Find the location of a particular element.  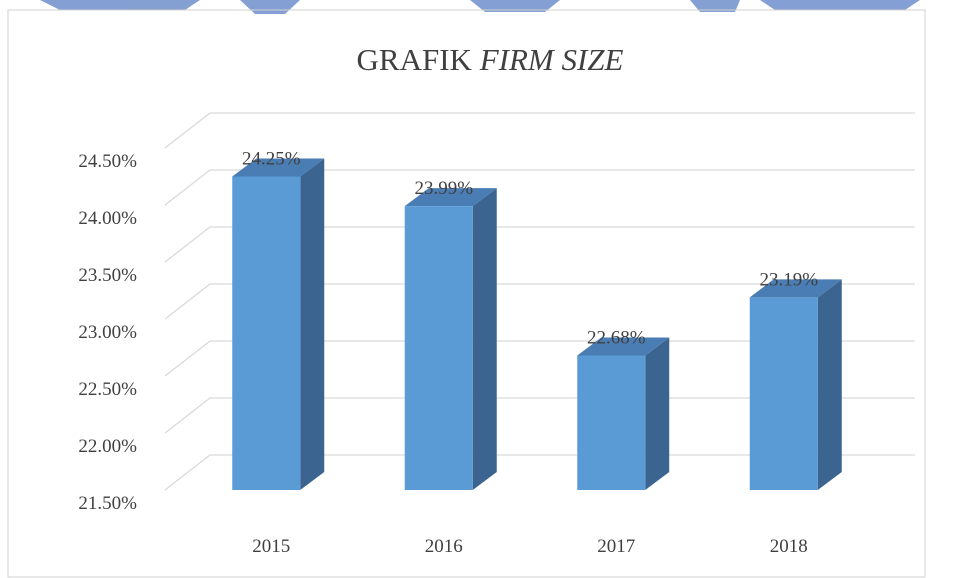

chart-title: GRAFIK FIRM SIZE is located at coordinates (490, 59).